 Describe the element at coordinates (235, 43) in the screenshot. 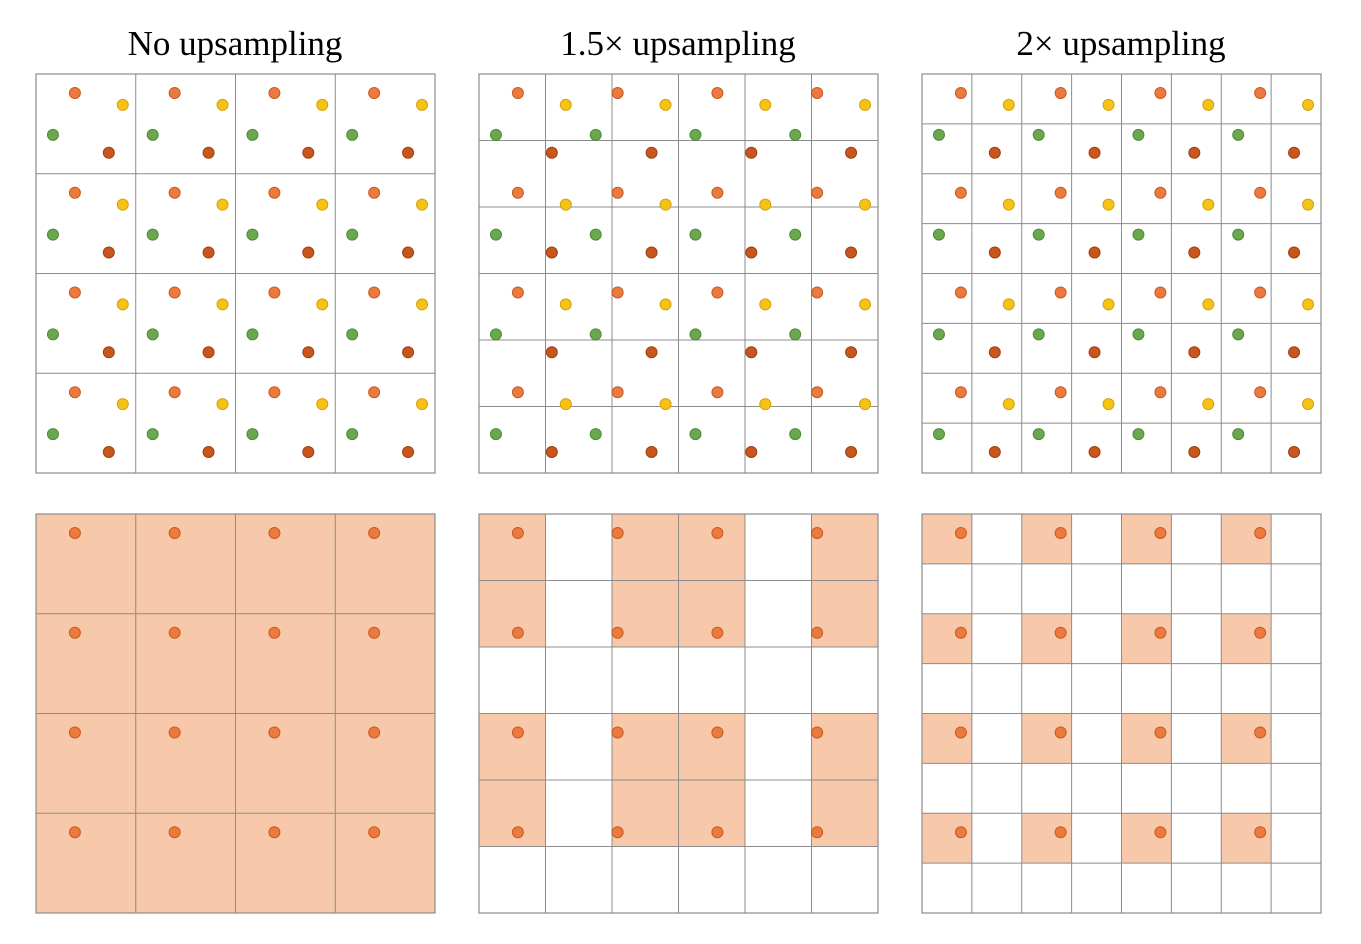

I see `panel-title-no-upsampling: No upsampling` at that location.